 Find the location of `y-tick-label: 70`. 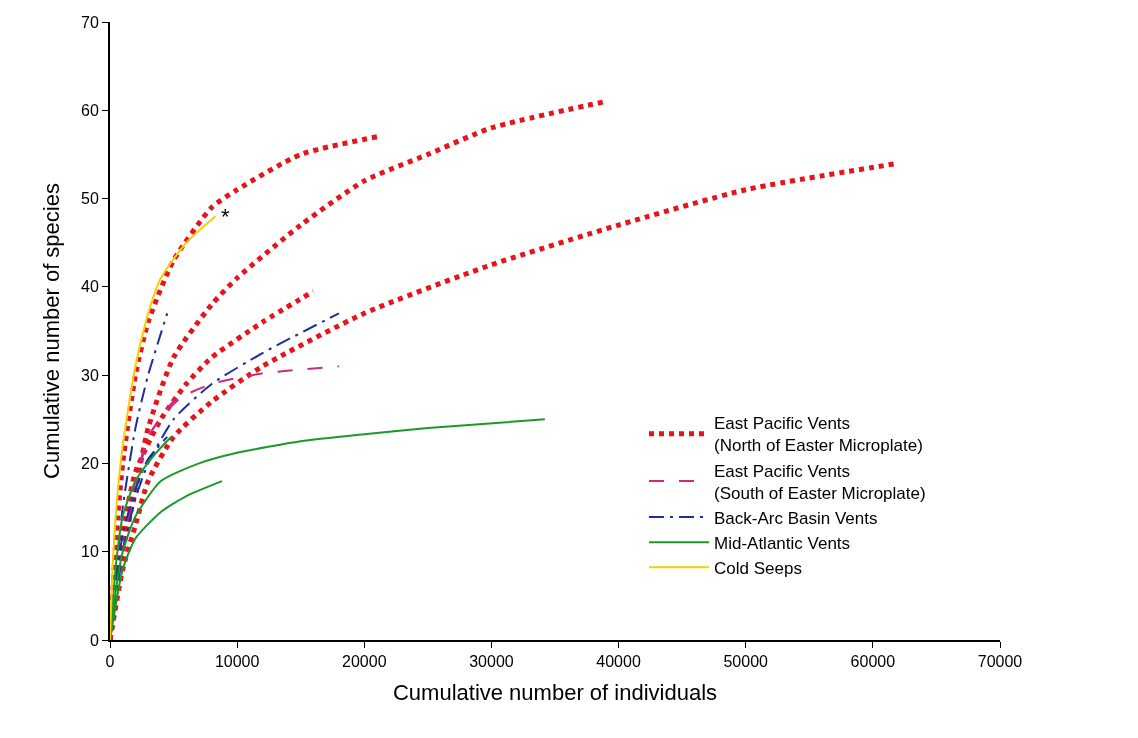

y-tick-label: 70 is located at coordinates (90, 22).